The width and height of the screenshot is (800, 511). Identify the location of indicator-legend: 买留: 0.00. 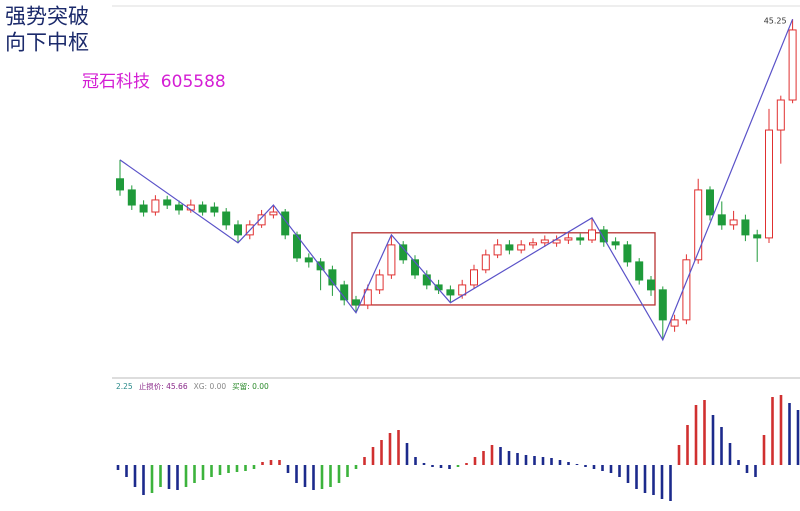
(250, 386).